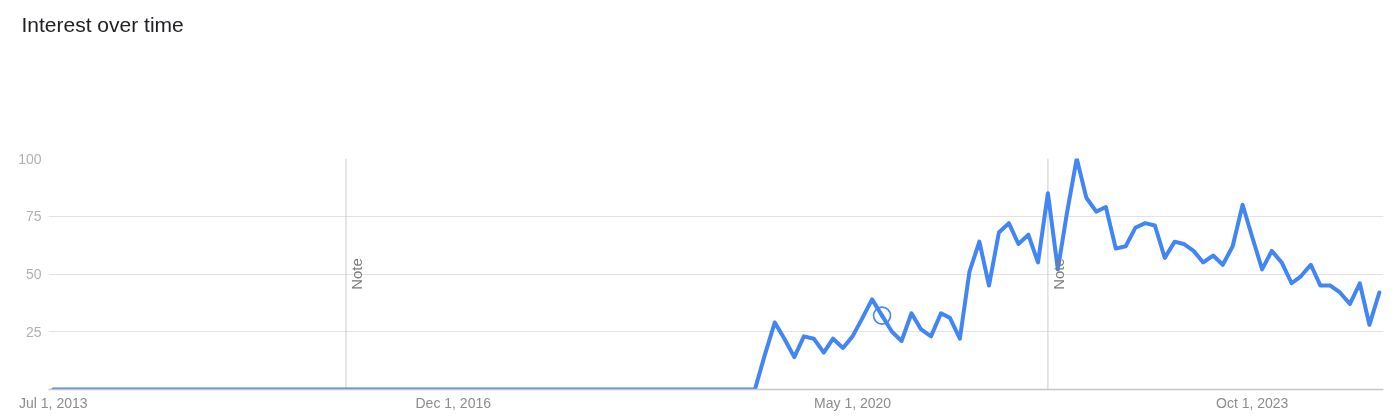 The width and height of the screenshot is (1397, 418). What do you see at coordinates (33, 331) in the screenshot?
I see `y-tick-label: 25` at bounding box center [33, 331].